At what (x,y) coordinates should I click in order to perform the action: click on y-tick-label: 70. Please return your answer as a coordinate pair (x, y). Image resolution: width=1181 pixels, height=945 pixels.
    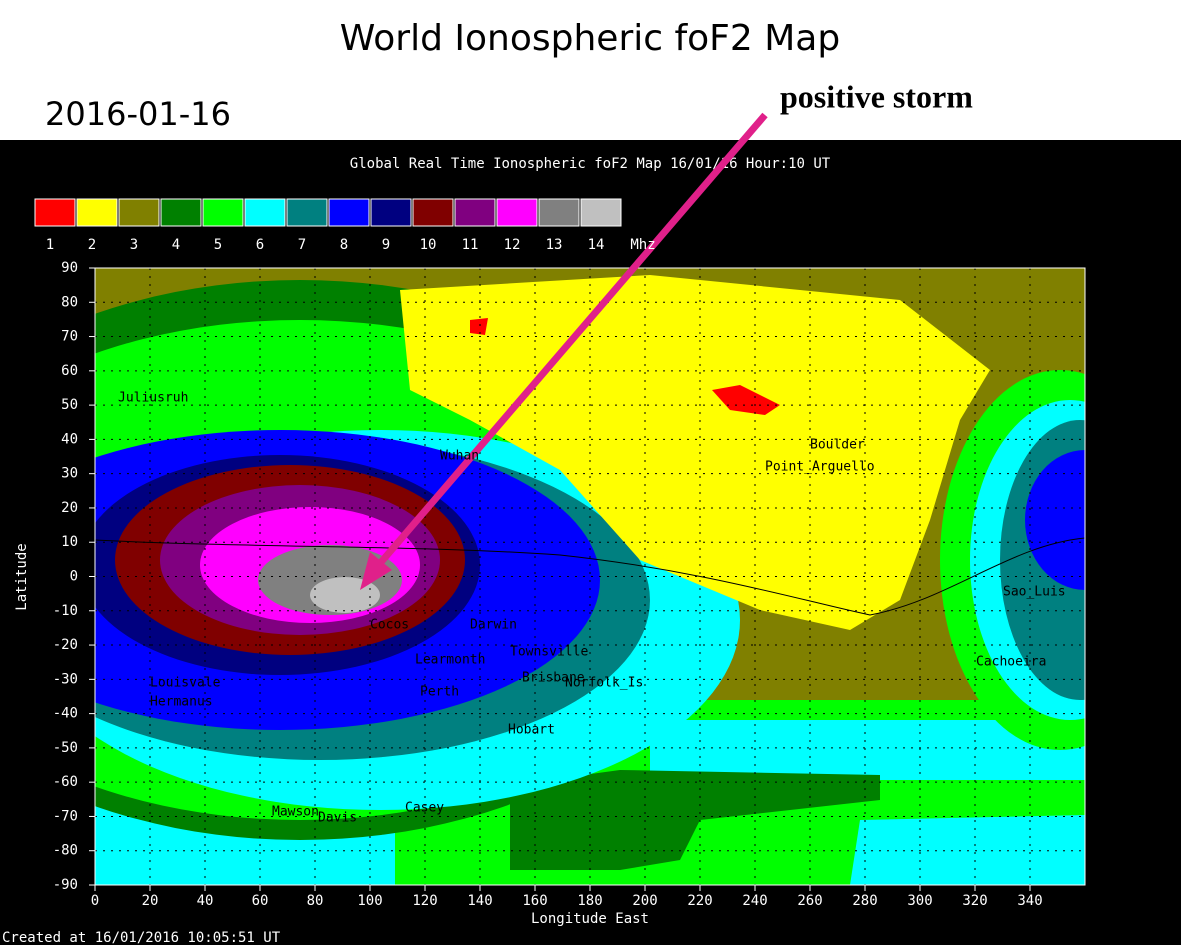
    Looking at the image, I should click on (69, 337).